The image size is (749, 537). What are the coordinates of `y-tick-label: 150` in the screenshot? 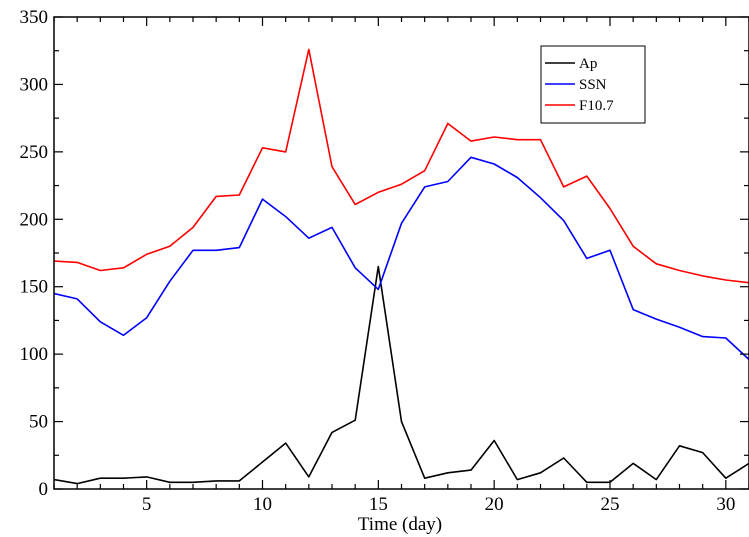 It's located at (34, 287).